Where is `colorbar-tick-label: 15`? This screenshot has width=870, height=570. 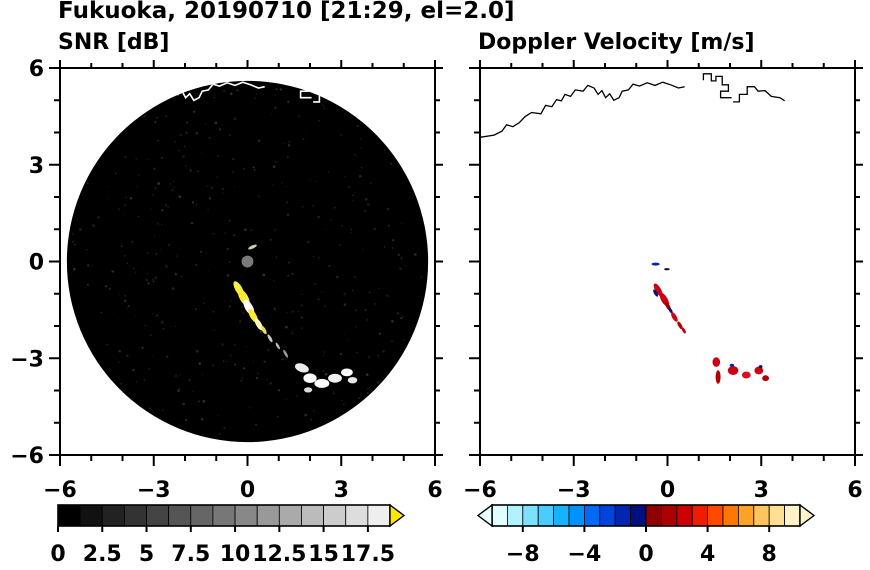
colorbar-tick-label: 15 is located at coordinates (323, 554).